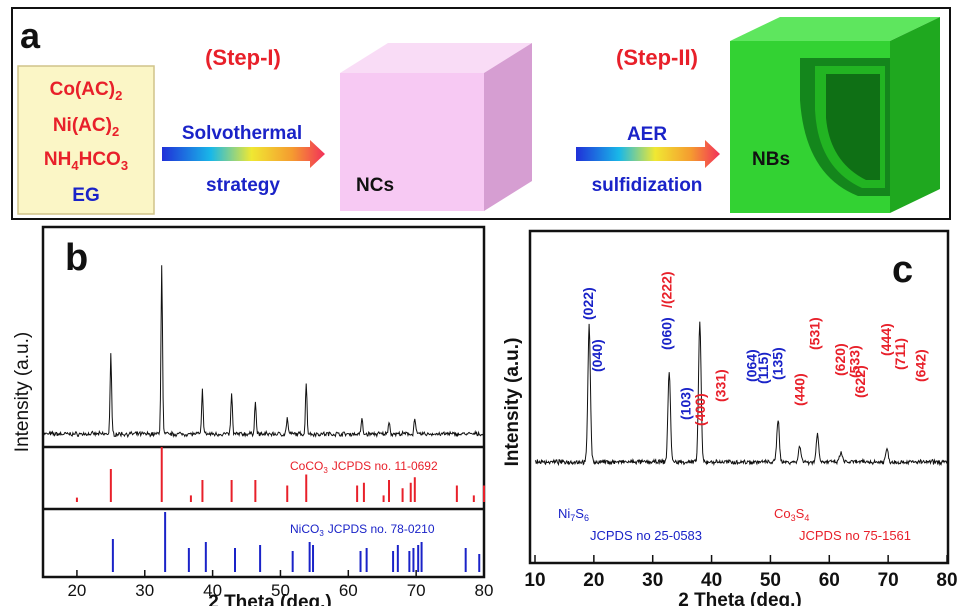 This screenshot has width=964, height=606. Describe the element at coordinates (86, 140) in the screenshot. I see `reagent-box` at that location.